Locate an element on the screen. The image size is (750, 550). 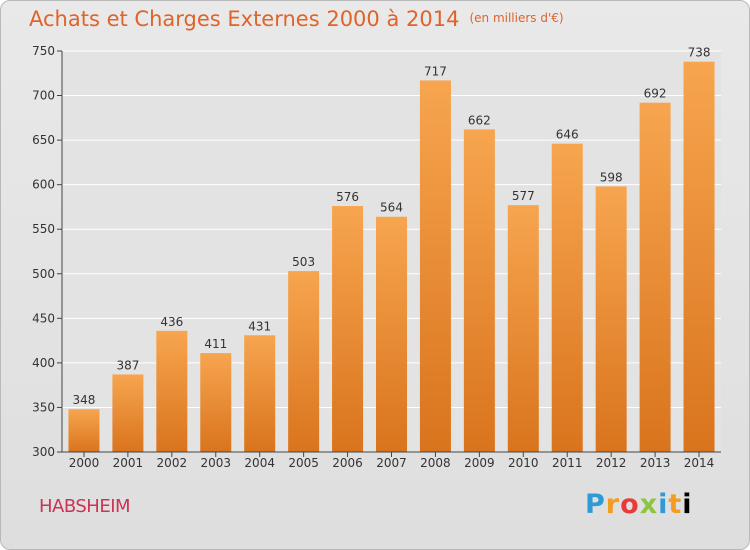
value-label-2014: 738 is located at coordinates (699, 53).